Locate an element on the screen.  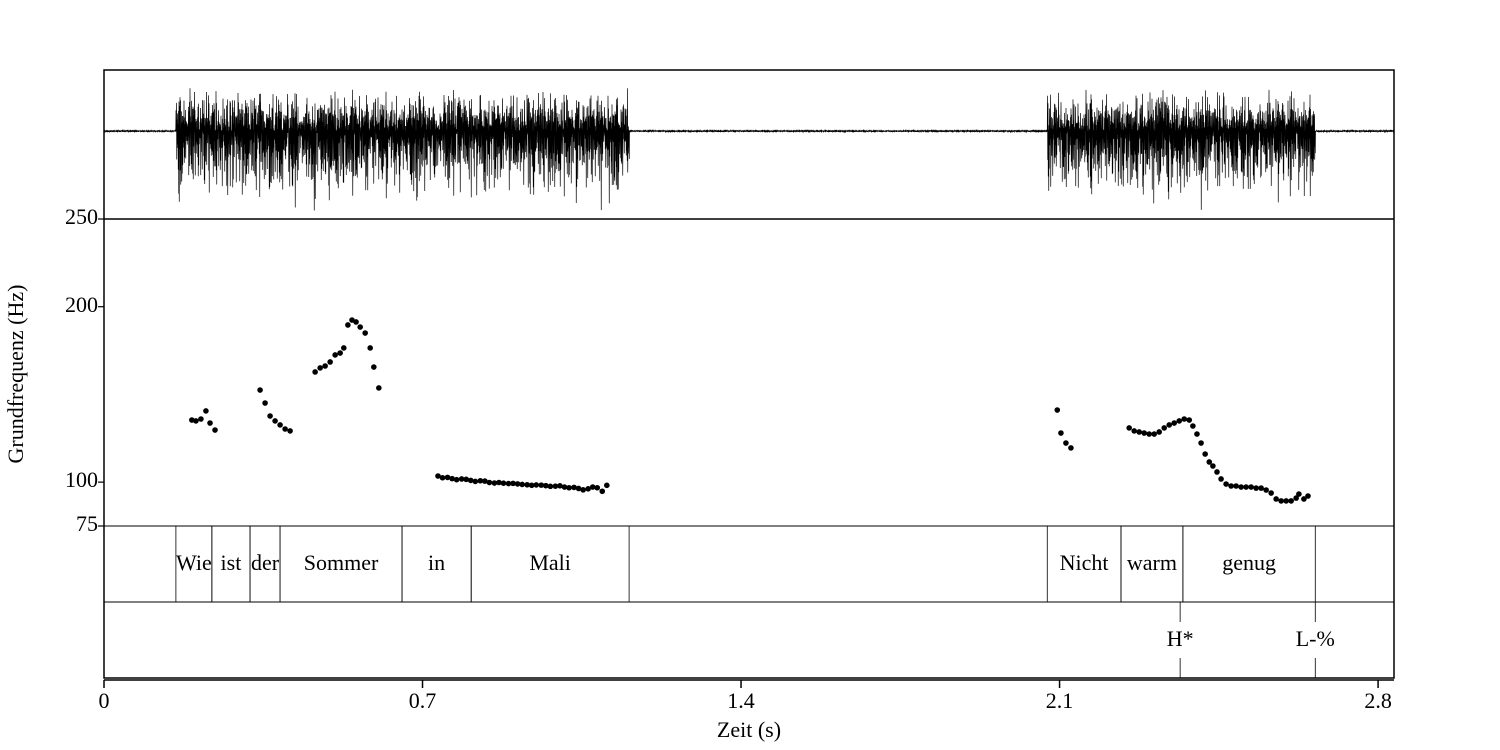
x-tick-label: 2.8 is located at coordinates (1378, 700).